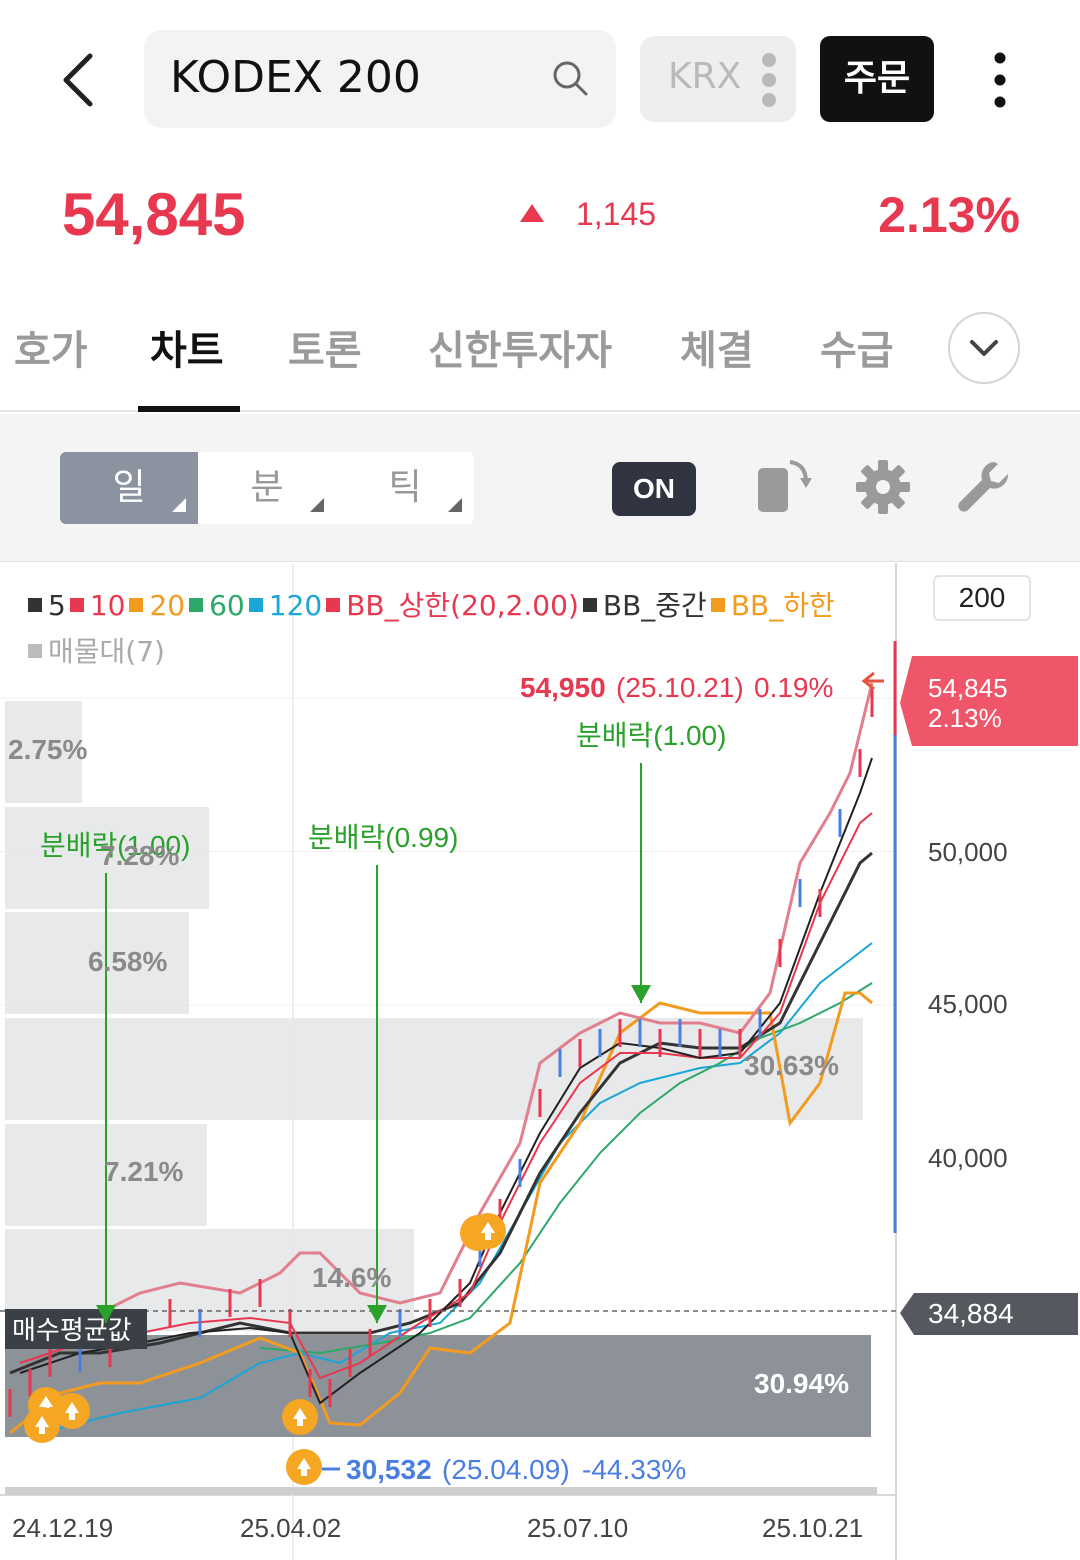 This screenshot has width=1080, height=1560. Describe the element at coordinates (441, 1491) in the screenshot. I see `scrollbar` at that location.